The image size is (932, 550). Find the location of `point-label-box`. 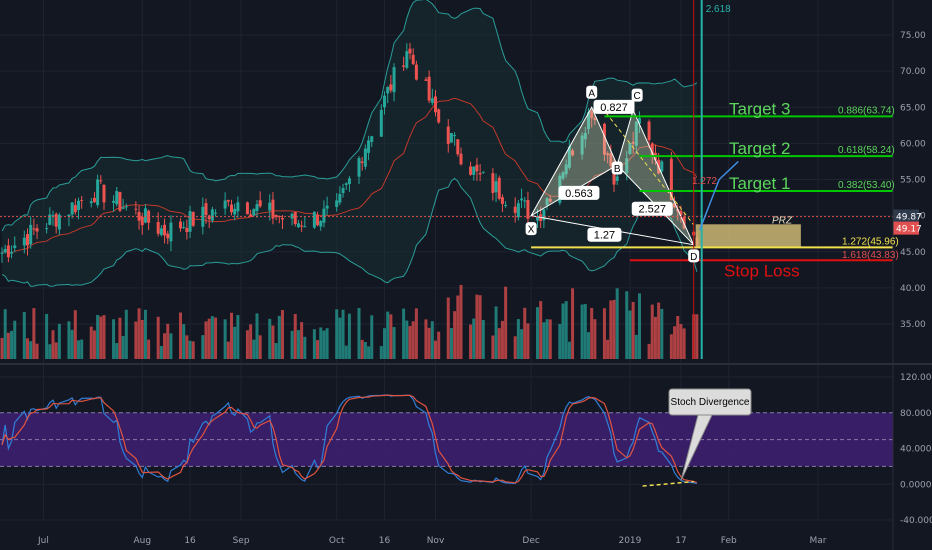

point-label-box is located at coordinates (694, 256).